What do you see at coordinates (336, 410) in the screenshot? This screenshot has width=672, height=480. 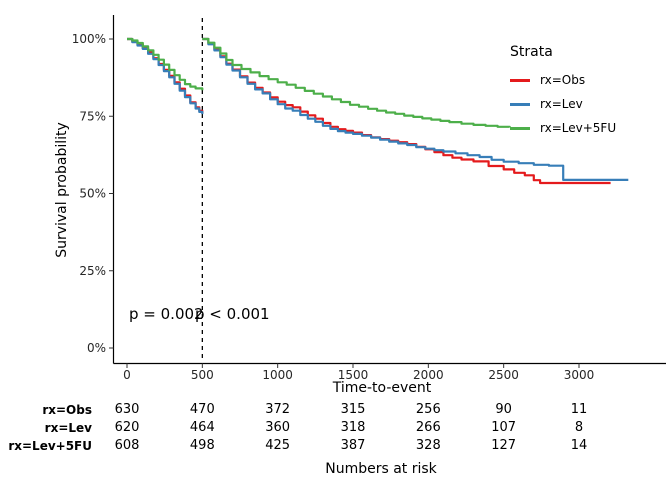 I see `risk-table-row: rx=Obs 630 470 372 315 256 90 11` at bounding box center [336, 410].